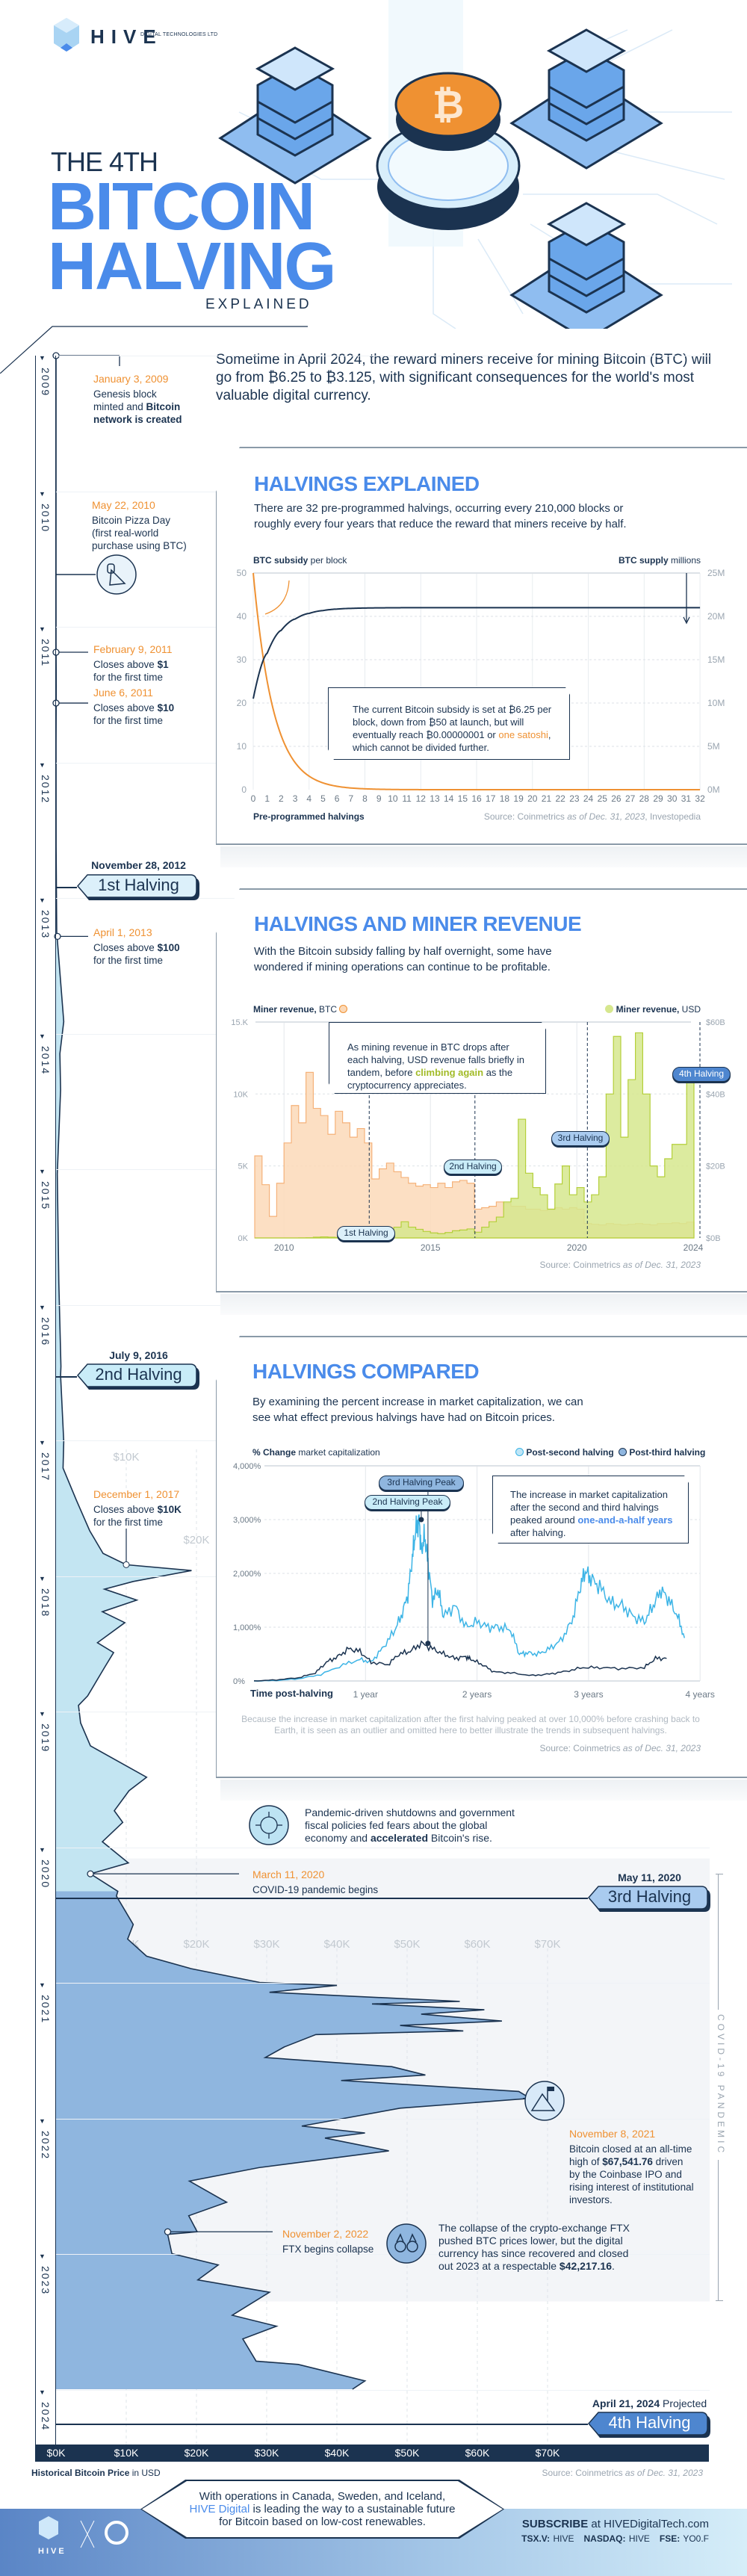 This screenshot has height=2576, width=747. Describe the element at coordinates (365, 798) in the screenshot. I see `x-tick-label: 8` at that location.